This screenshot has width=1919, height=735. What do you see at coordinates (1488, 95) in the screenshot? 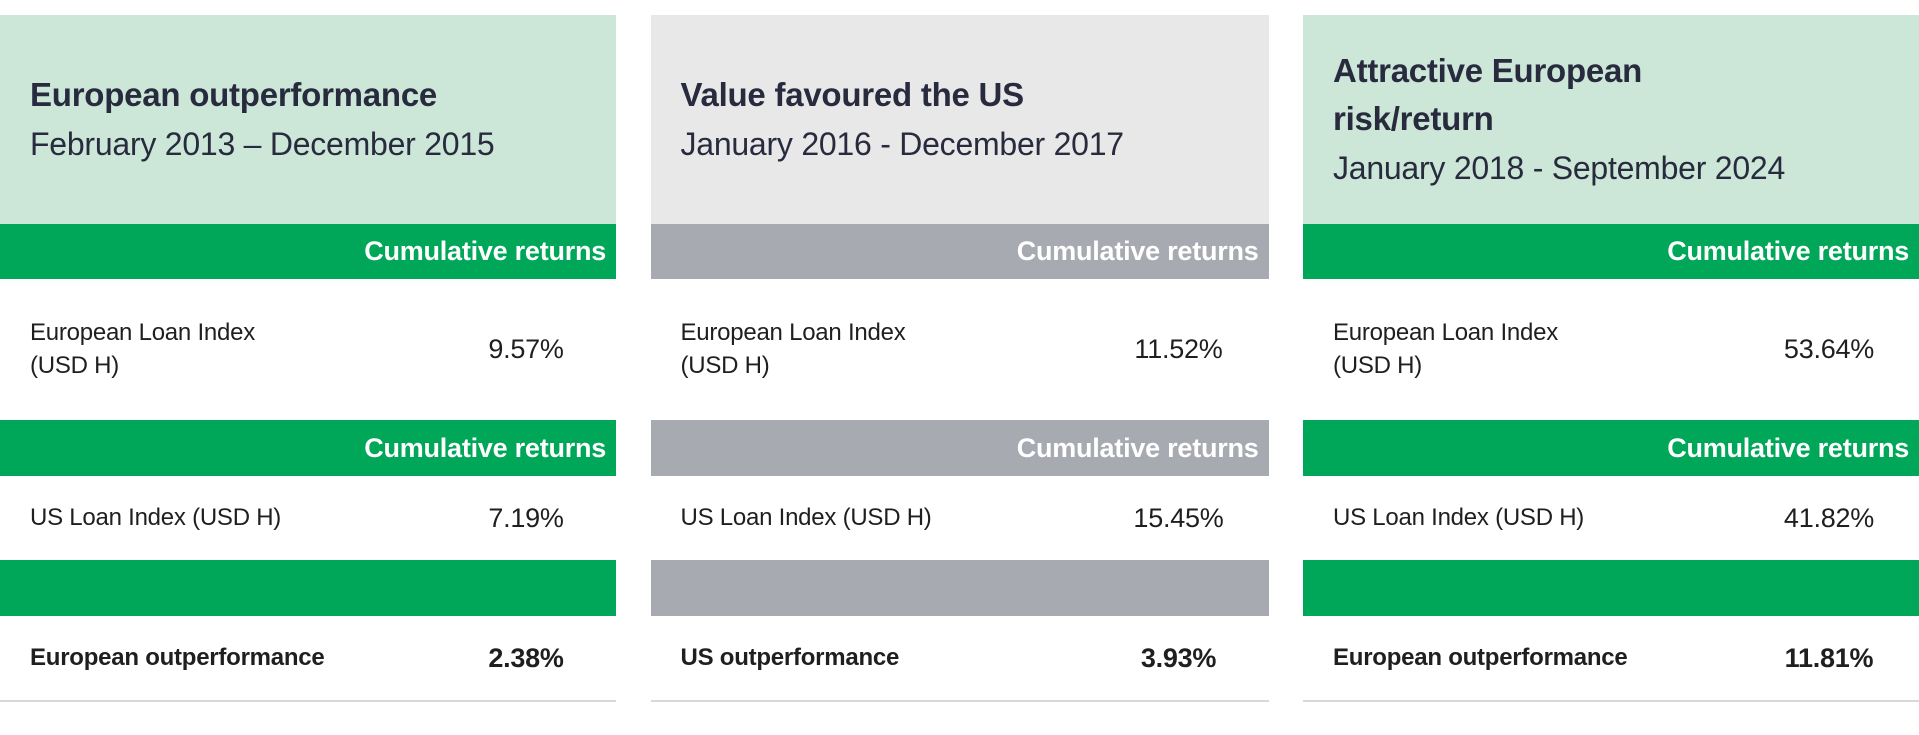
I see `section-title: Attractive European risk/return` at bounding box center [1488, 95].